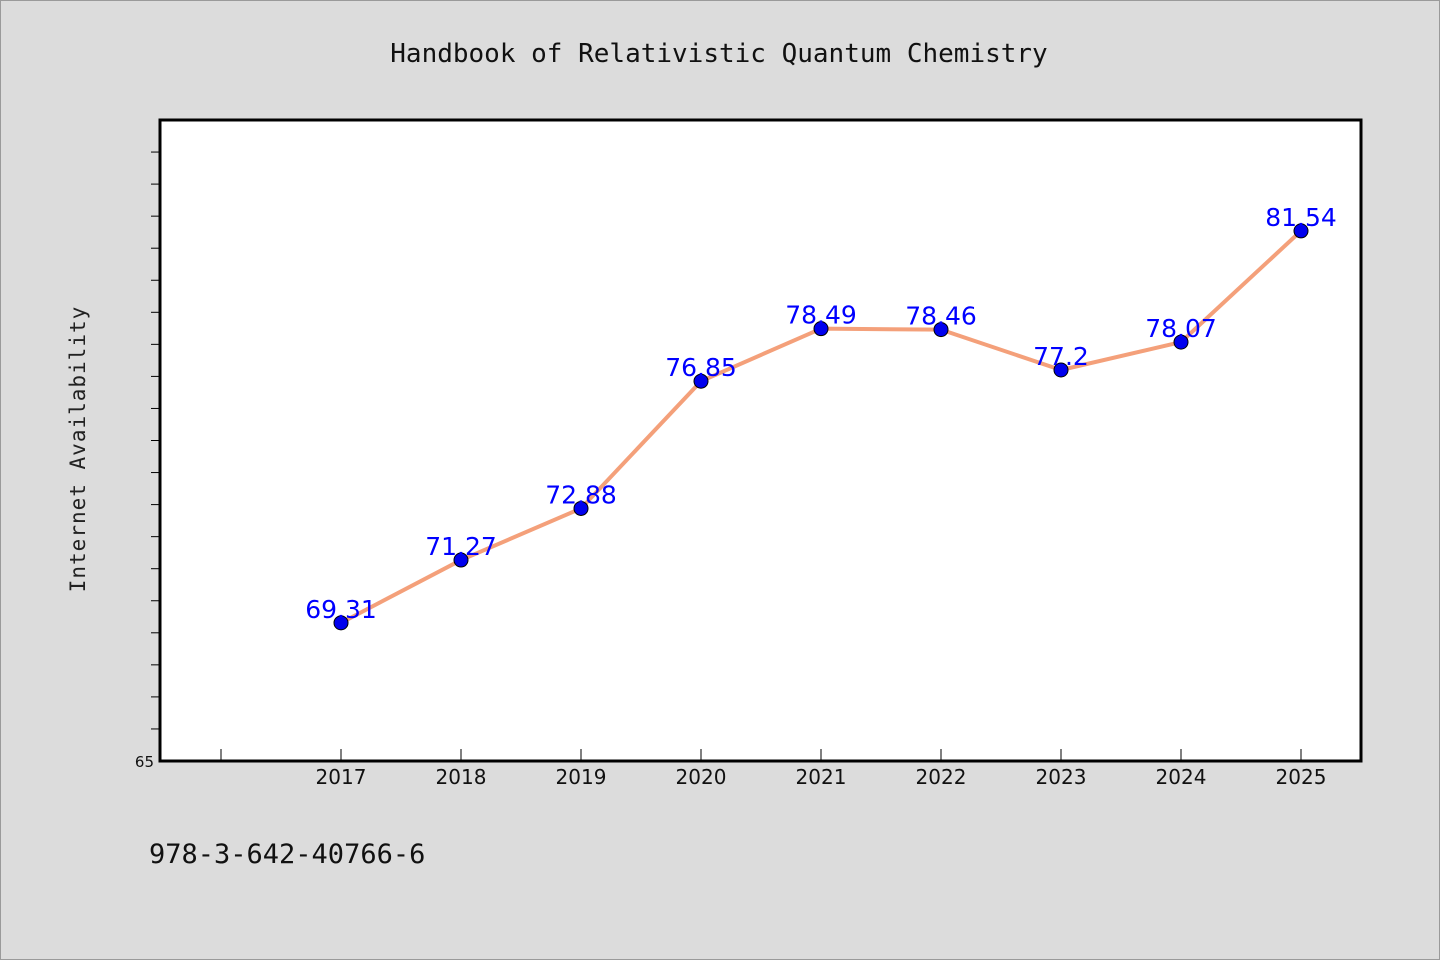  What do you see at coordinates (1301, 777) in the screenshot?
I see `x-tick-label: 2025` at bounding box center [1301, 777].